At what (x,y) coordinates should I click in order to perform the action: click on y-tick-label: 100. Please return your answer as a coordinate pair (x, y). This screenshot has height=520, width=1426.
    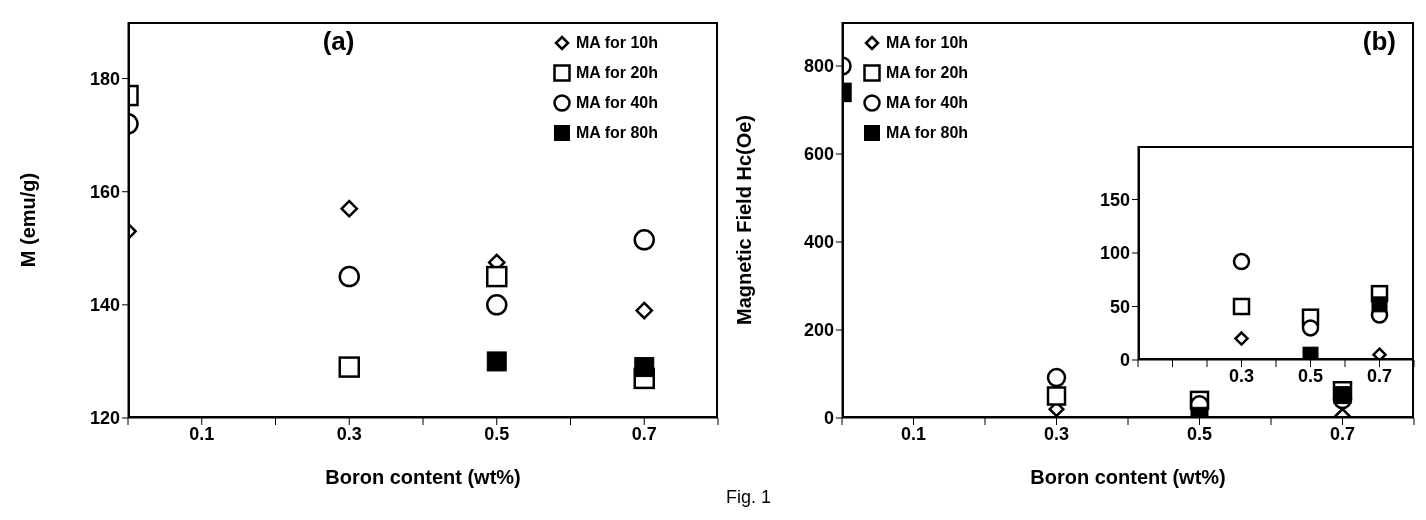
    Looking at the image, I should click on (1114, 253).